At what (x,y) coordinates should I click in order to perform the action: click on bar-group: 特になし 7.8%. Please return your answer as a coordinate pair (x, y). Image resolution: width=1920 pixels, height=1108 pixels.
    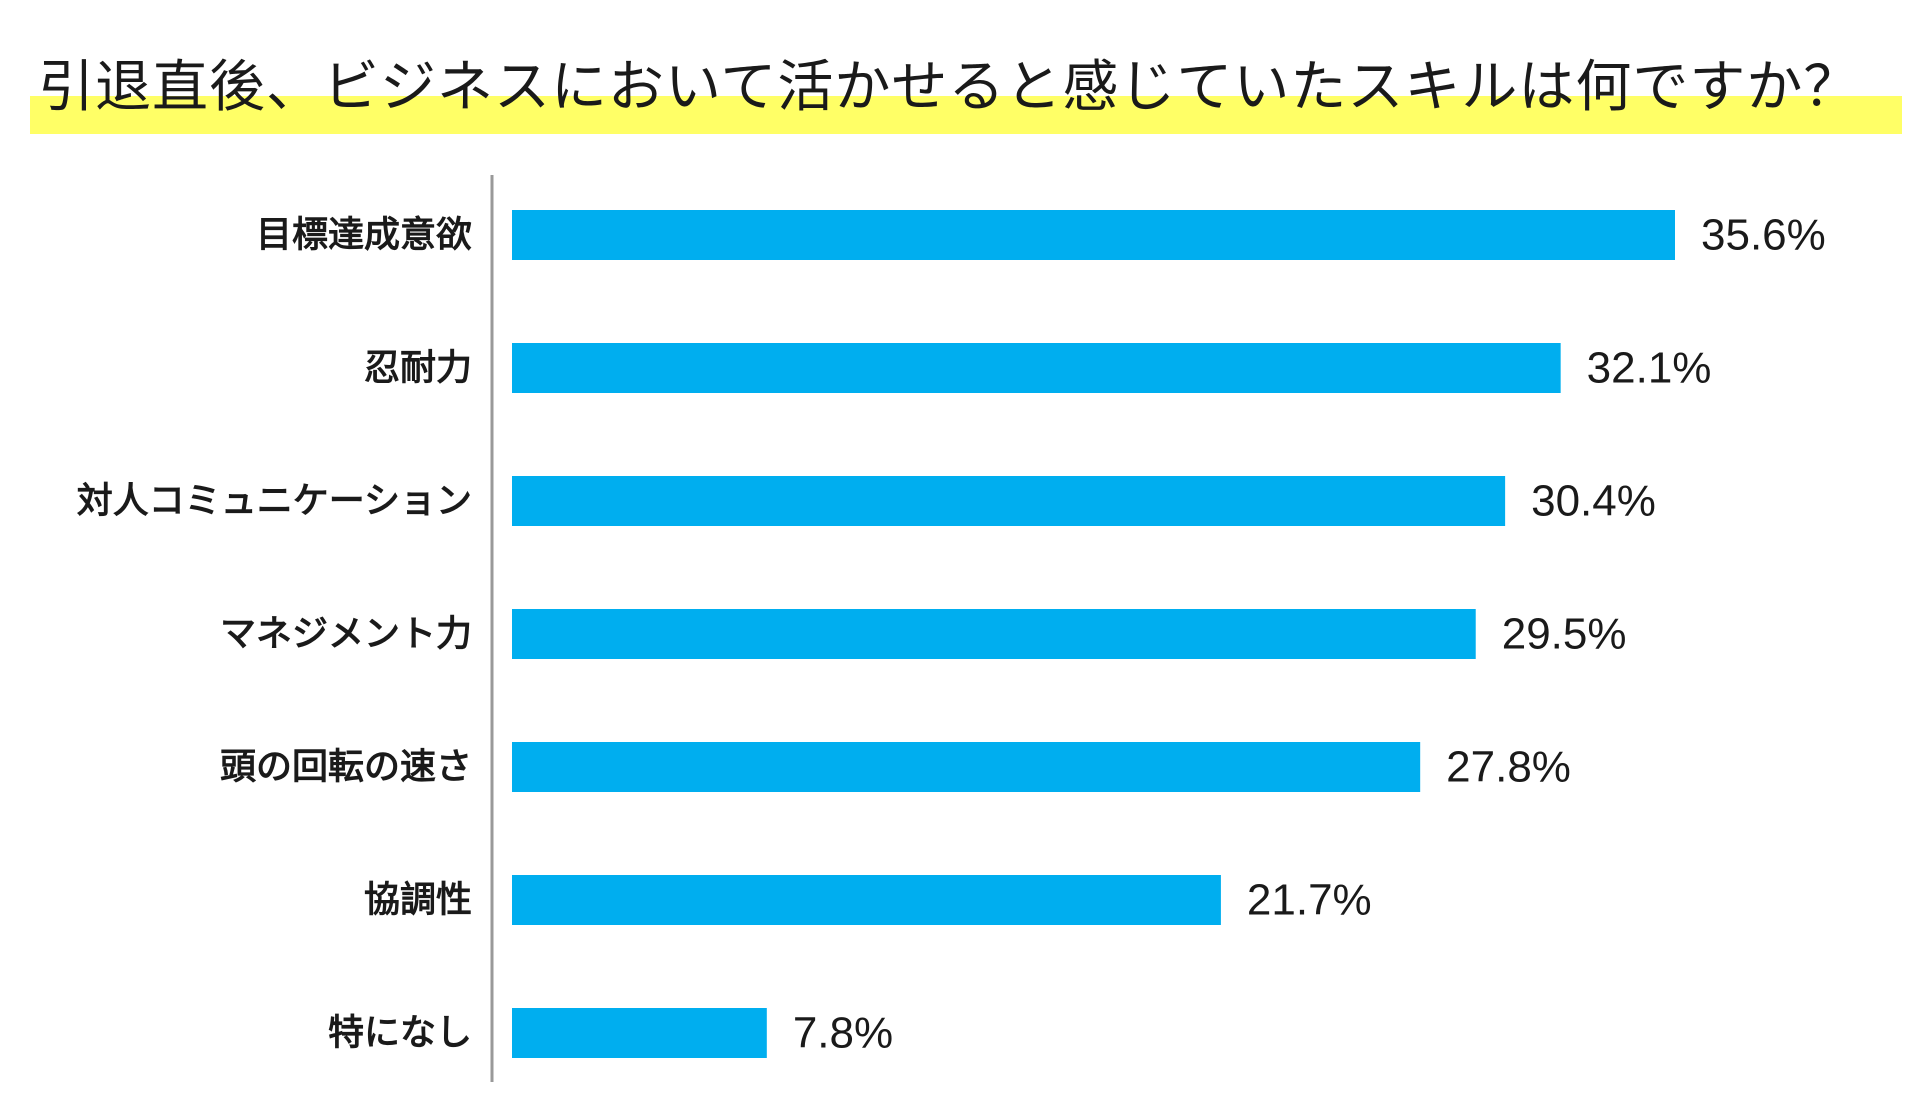
    Looking at the image, I should click on (610, 1033).